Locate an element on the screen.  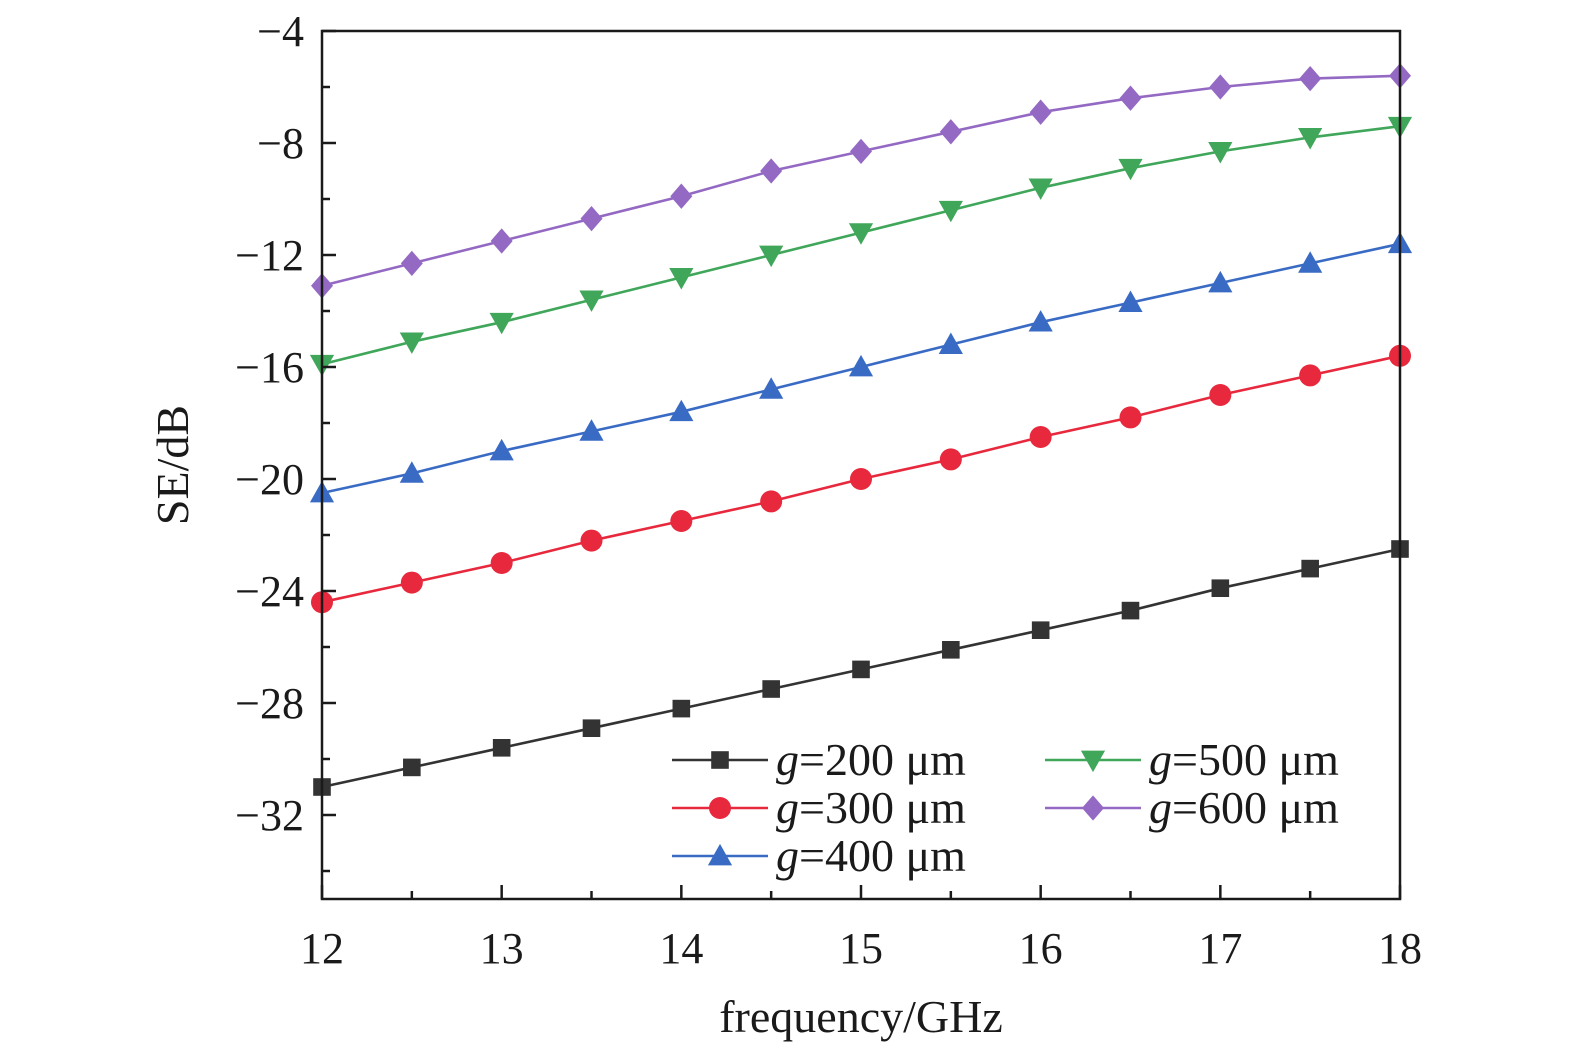
legend-item: g=500 μm is located at coordinates (1192, 759).